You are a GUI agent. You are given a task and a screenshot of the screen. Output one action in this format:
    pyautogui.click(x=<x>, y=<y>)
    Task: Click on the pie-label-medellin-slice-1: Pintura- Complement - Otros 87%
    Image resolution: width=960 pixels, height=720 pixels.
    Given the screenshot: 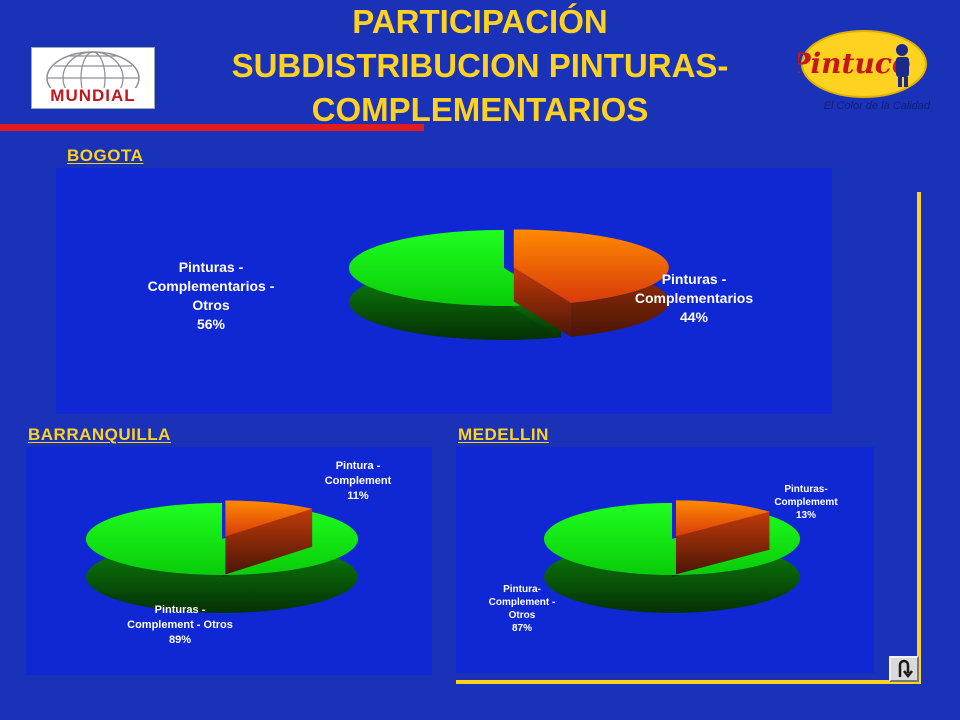 What is the action you would take?
    pyautogui.click(x=522, y=609)
    